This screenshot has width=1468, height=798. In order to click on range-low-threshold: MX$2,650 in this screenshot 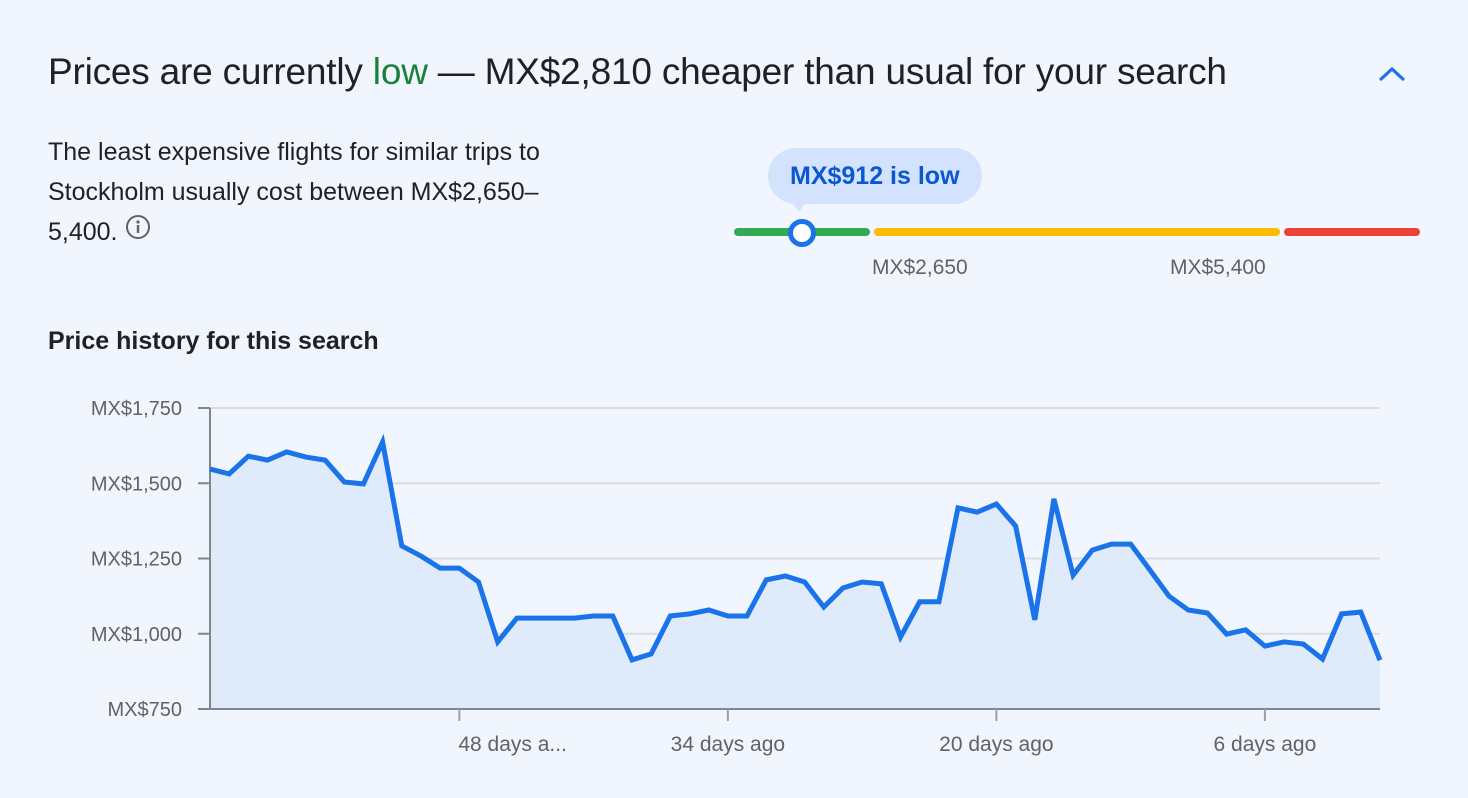, I will do `click(920, 267)`.